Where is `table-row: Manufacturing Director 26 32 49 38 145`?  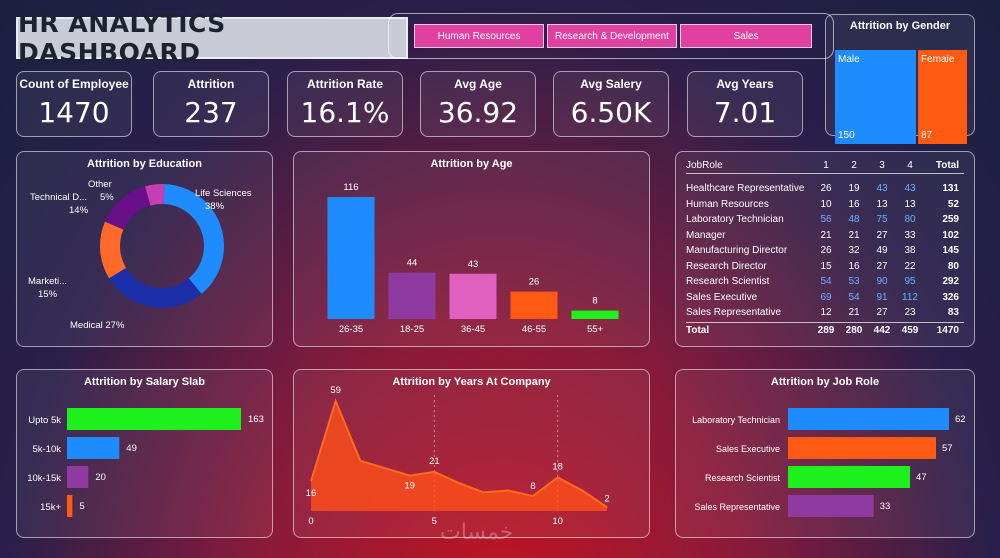
table-row: Manufacturing Director 26 32 49 38 145 is located at coordinates (825, 251).